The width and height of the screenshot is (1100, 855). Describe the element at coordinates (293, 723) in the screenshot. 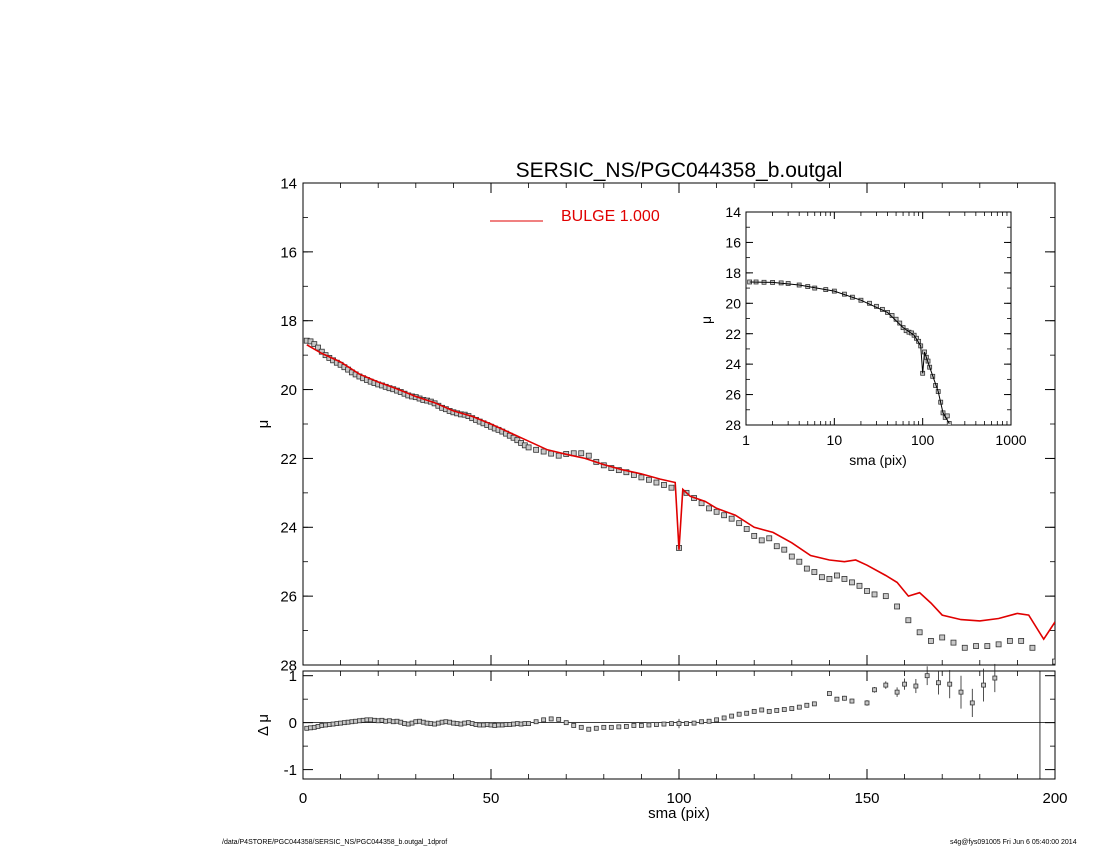

I see `y-tick-label: 0` at that location.